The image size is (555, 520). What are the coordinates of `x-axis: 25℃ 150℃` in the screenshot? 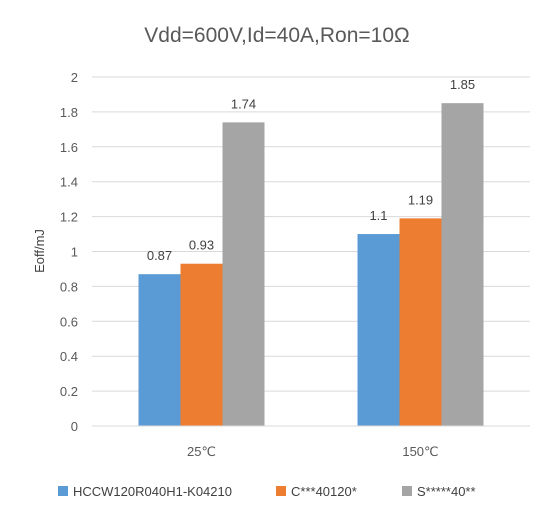 It's located at (311, 442).